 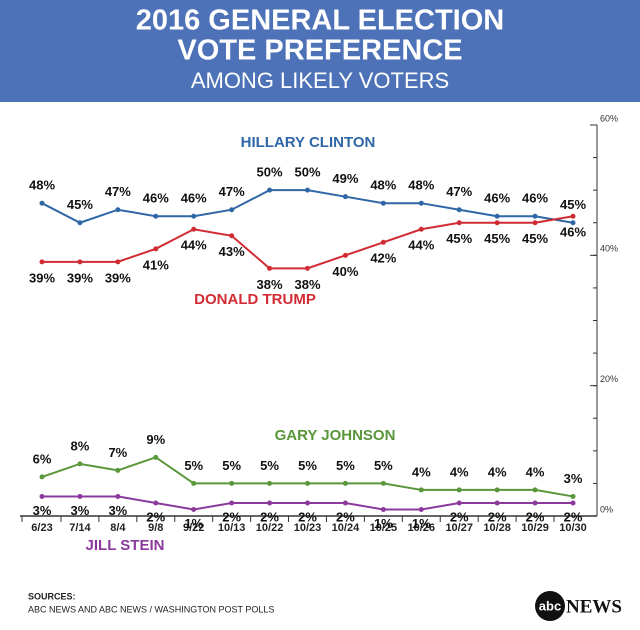 What do you see at coordinates (459, 191) in the screenshot?
I see `data-label: 47%` at bounding box center [459, 191].